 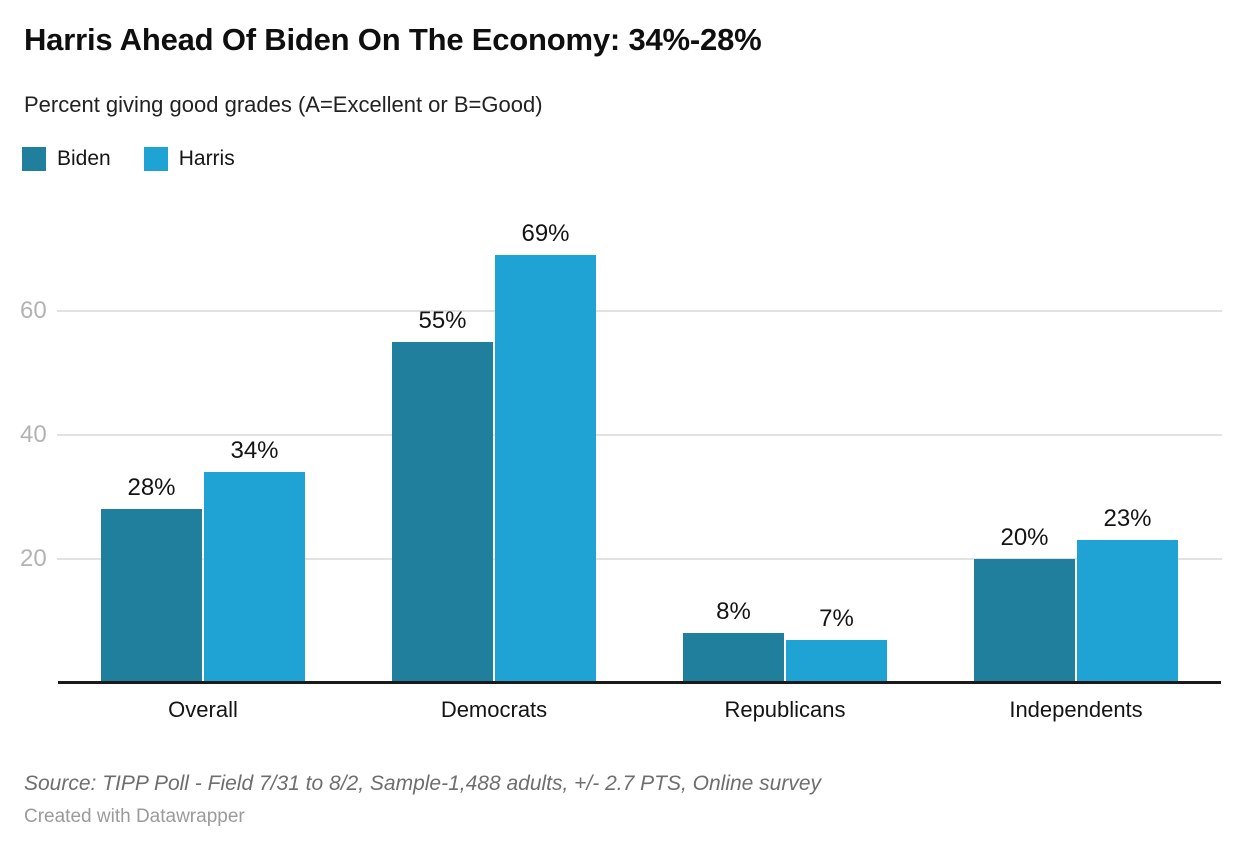 I want to click on legend: Biden Harris, so click(x=128, y=159).